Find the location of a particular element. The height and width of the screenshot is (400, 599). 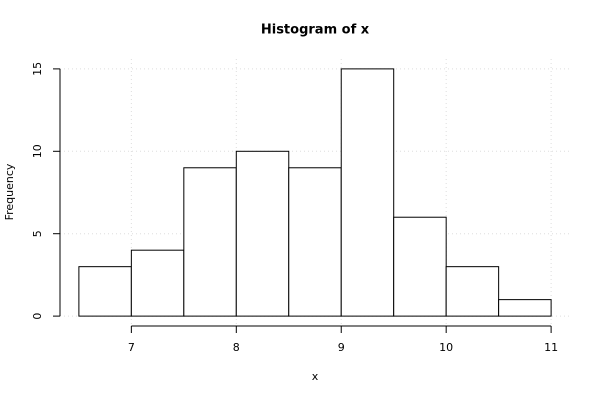

y-tick-label: 0 is located at coordinates (37, 316).